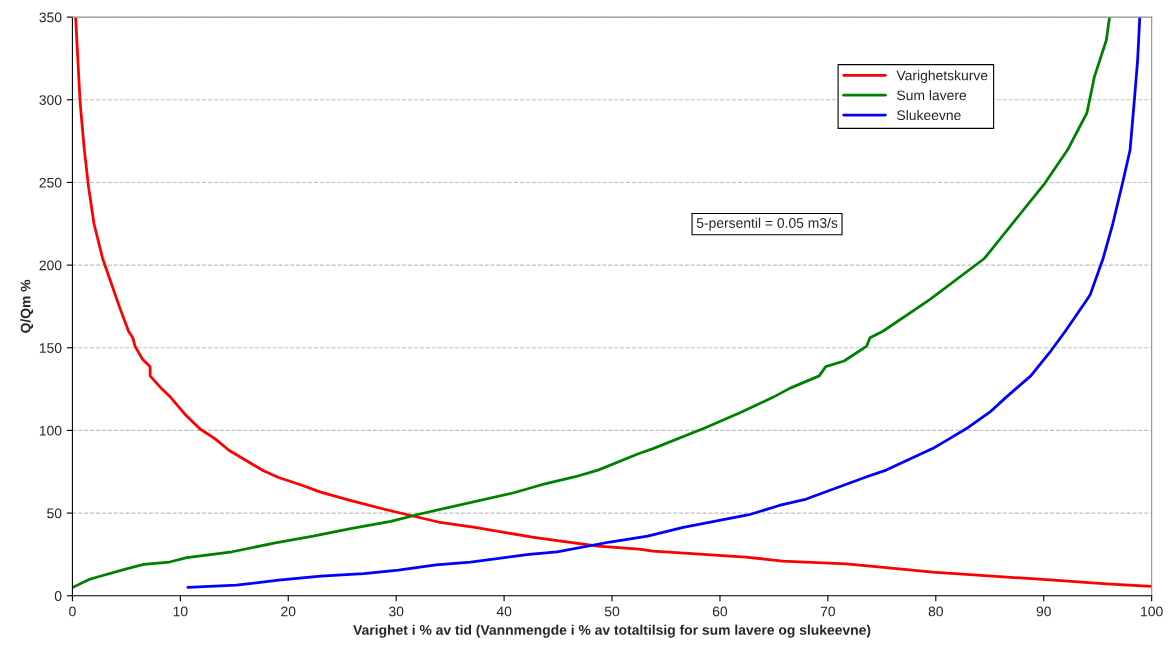 This screenshot has height=659, width=1168. Describe the element at coordinates (929, 115) in the screenshot. I see `legend-label: Slukeevne` at that location.